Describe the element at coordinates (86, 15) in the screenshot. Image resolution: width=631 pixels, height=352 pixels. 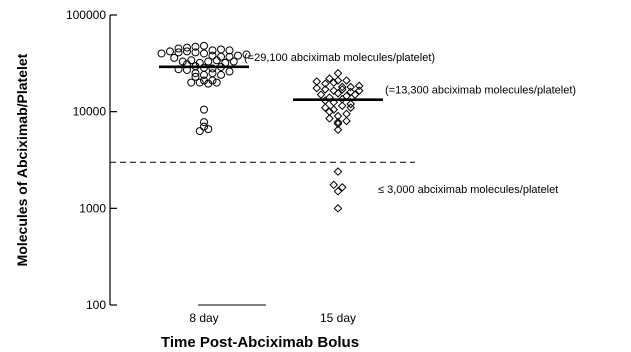
I see `y-tick-label: 100000` at that location.